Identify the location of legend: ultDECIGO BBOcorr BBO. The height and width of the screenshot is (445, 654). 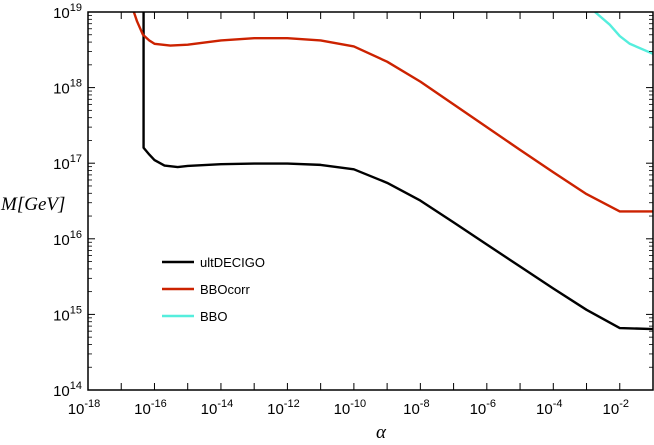
(213, 289).